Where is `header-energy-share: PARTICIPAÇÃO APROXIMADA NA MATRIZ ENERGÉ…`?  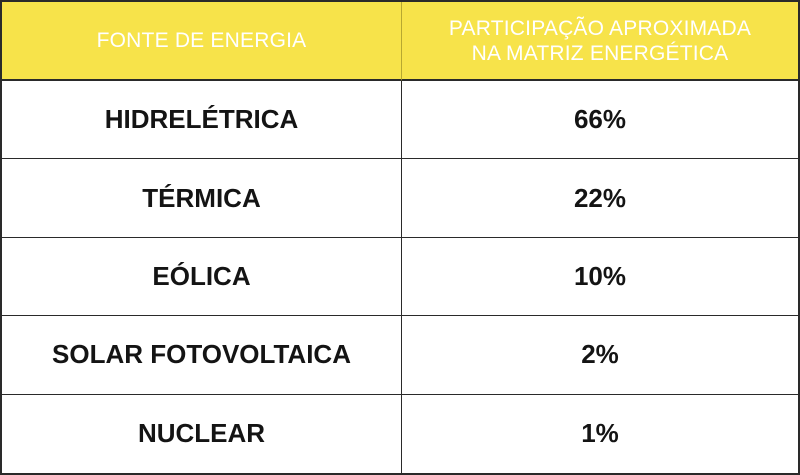 header-energy-share: PARTICIPAÇÃO APROXIMADA NA MATRIZ ENERGÉ… is located at coordinates (600, 41).